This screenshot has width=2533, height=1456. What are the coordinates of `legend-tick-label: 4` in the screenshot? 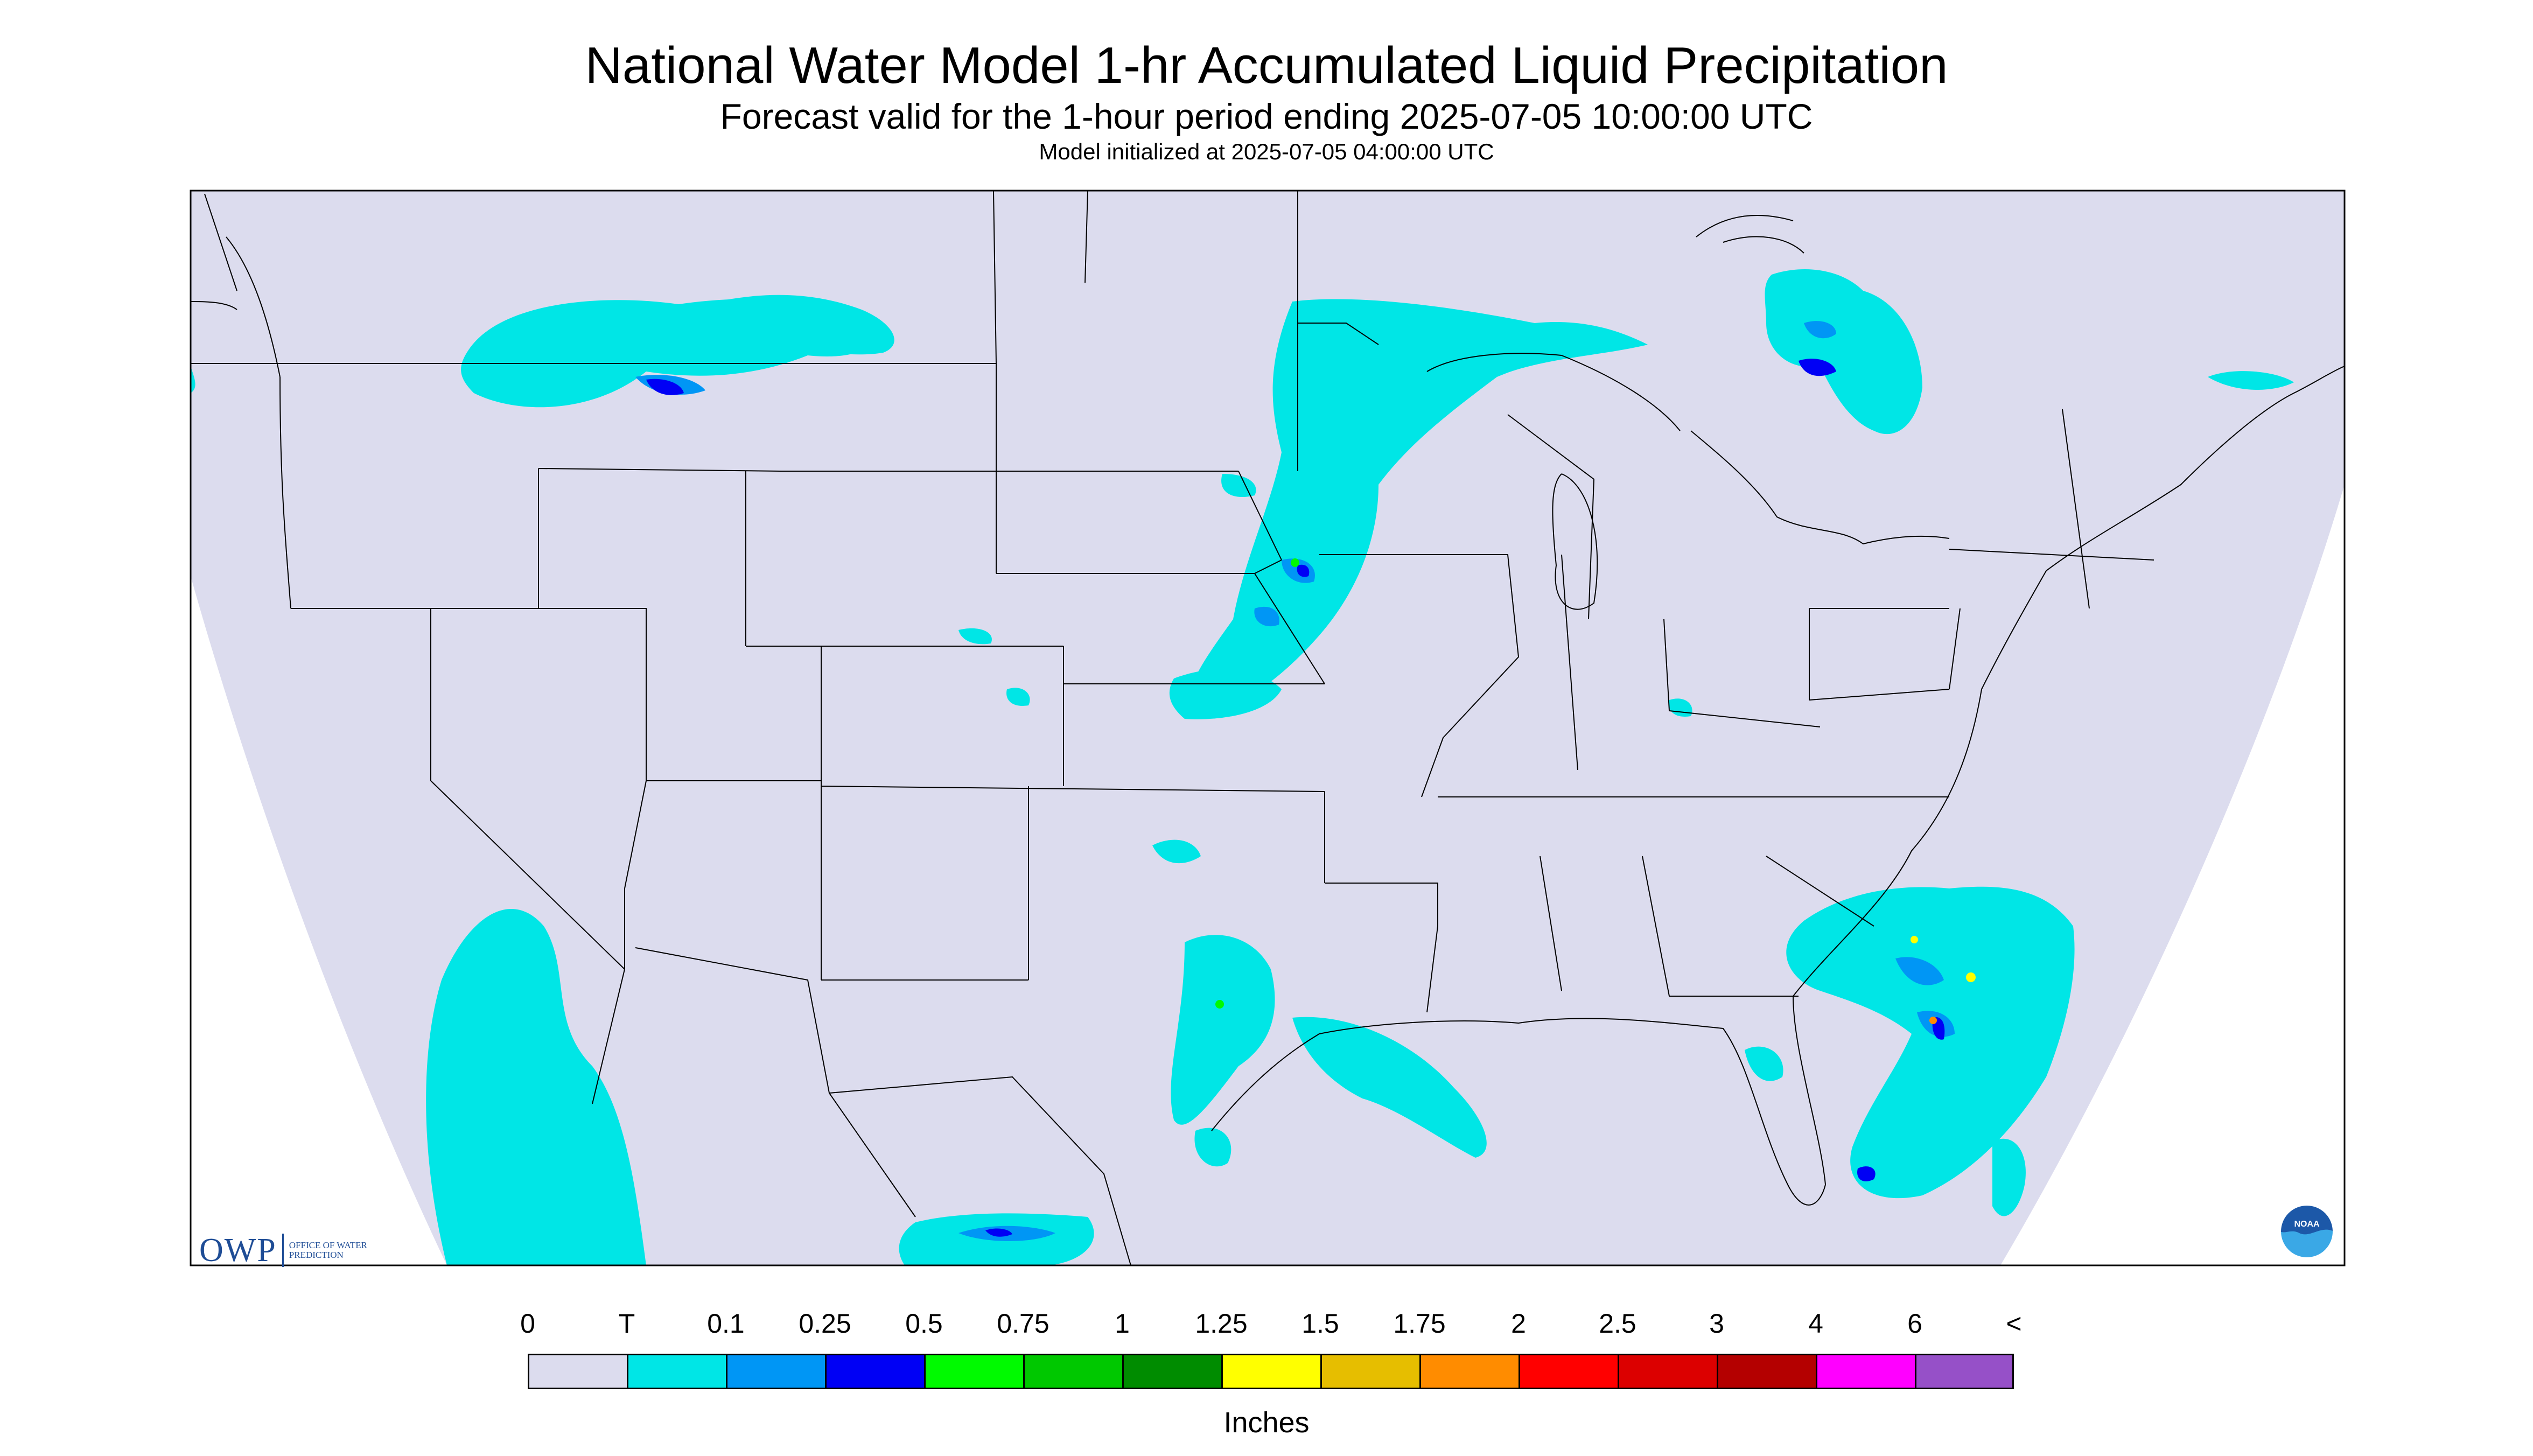 It's located at (1816, 1323).